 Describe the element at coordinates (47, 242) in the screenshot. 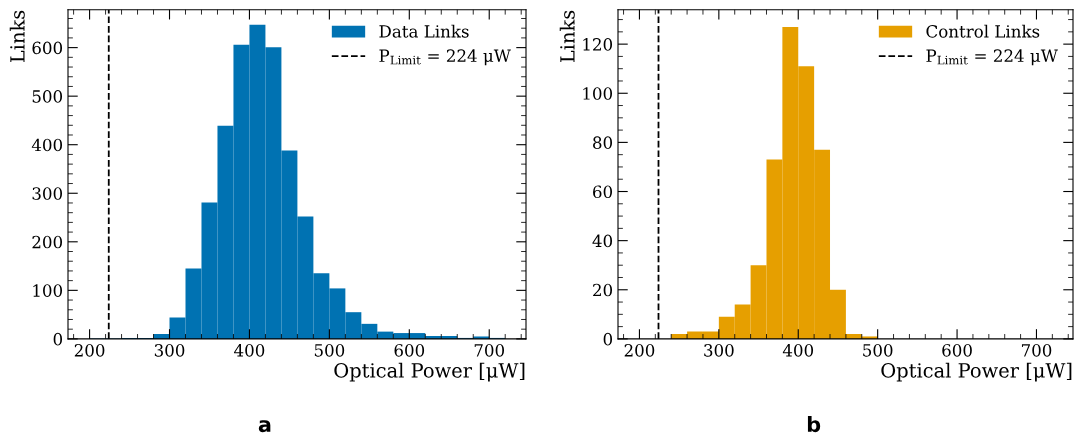

I see `y-tick-label: 200` at that location.